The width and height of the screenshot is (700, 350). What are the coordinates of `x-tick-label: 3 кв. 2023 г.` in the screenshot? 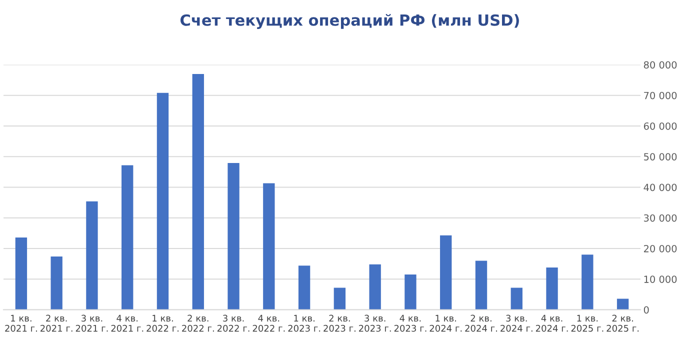 It's located at (375, 323).